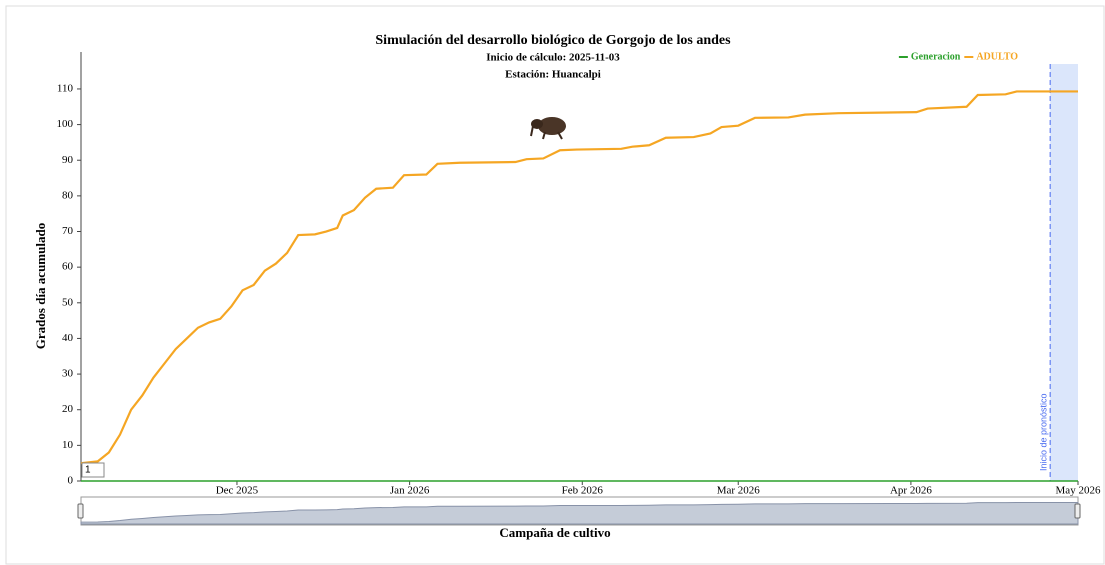  Describe the element at coordinates (68, 445) in the screenshot. I see `y-tick-label: 10` at that location.